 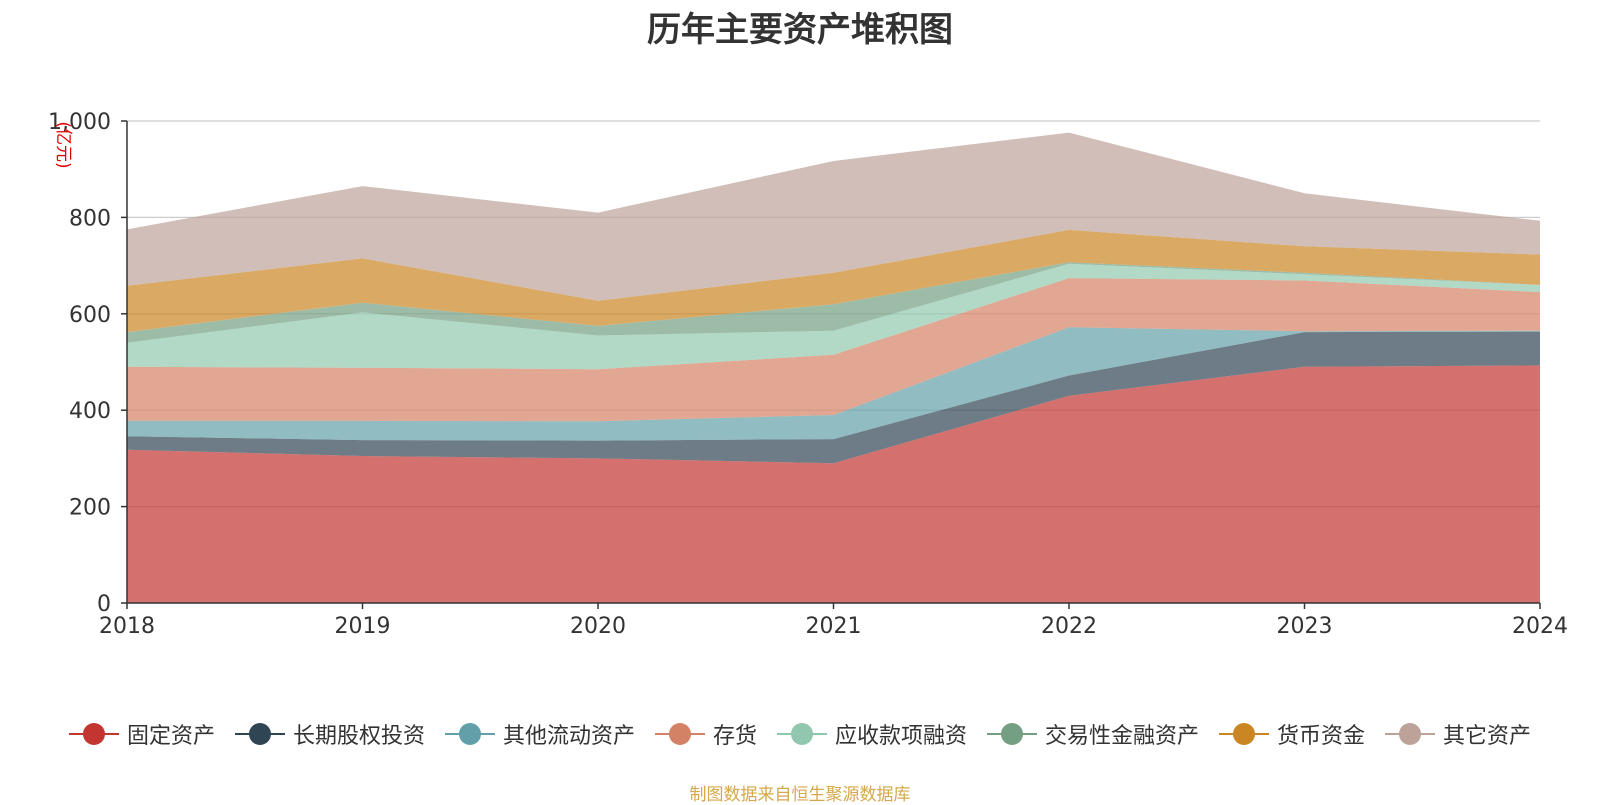 I want to click on x-tick-label: 2022, so click(x=1069, y=626).